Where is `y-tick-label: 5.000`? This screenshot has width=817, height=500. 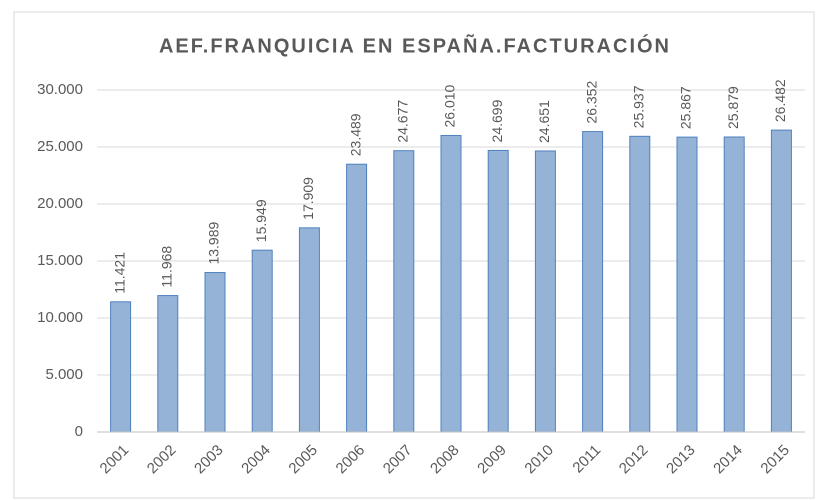
y-tick-label: 5.000 is located at coordinates (64, 374).